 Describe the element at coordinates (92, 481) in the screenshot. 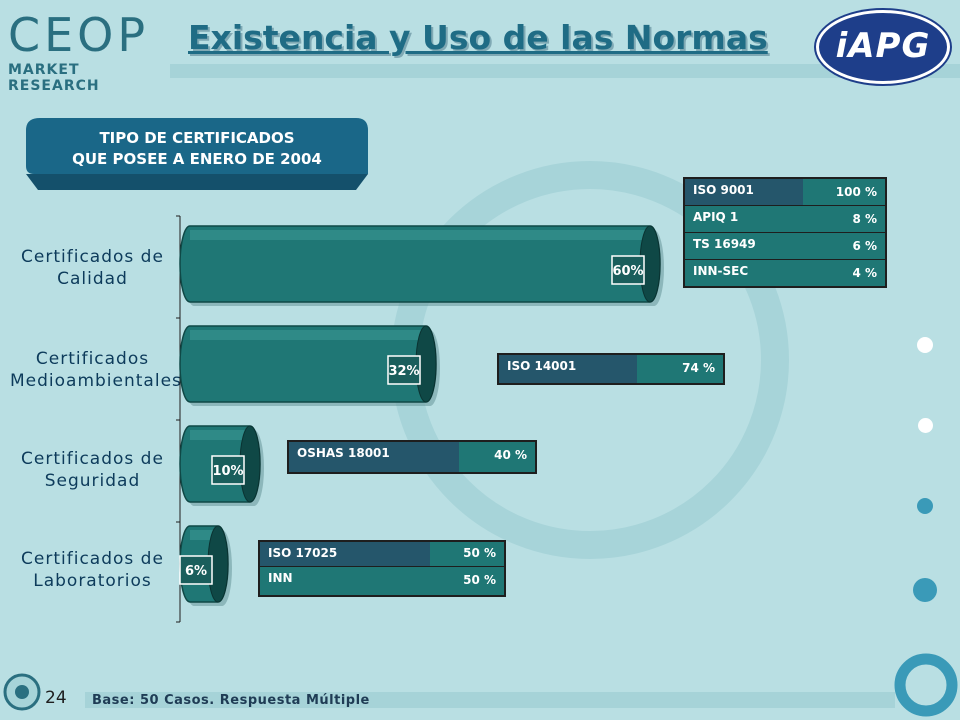

I see `category-label-line: Seguridad` at that location.